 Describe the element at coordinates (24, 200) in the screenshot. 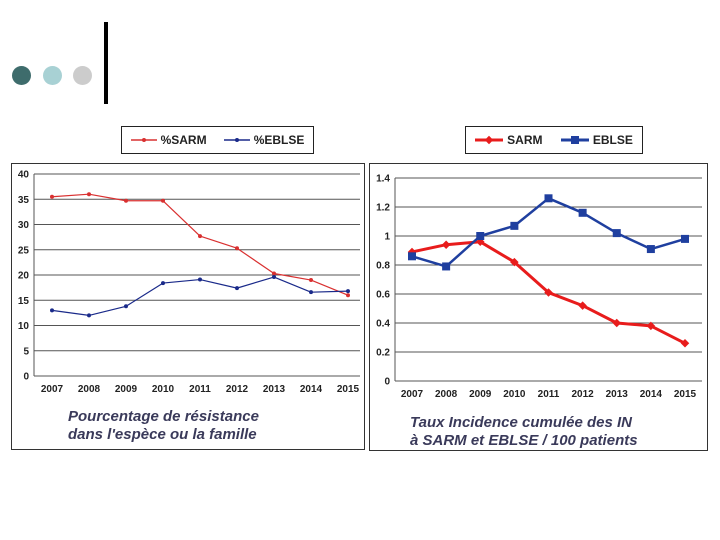

I see `chart-left-ytick-label-7: 35` at that location.